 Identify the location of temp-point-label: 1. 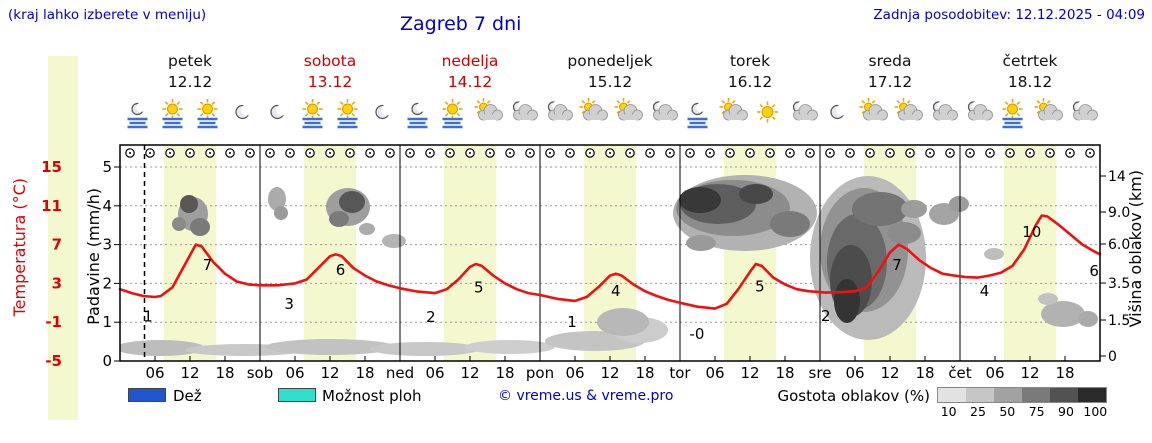
(148, 316).